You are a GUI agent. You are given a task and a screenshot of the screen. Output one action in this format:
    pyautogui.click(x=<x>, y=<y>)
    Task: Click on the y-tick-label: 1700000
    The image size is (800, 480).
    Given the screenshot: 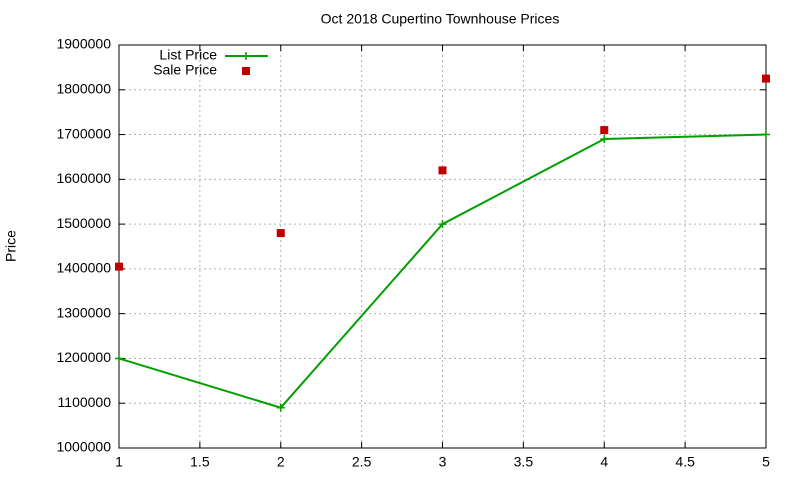 What is the action you would take?
    pyautogui.click(x=83, y=133)
    